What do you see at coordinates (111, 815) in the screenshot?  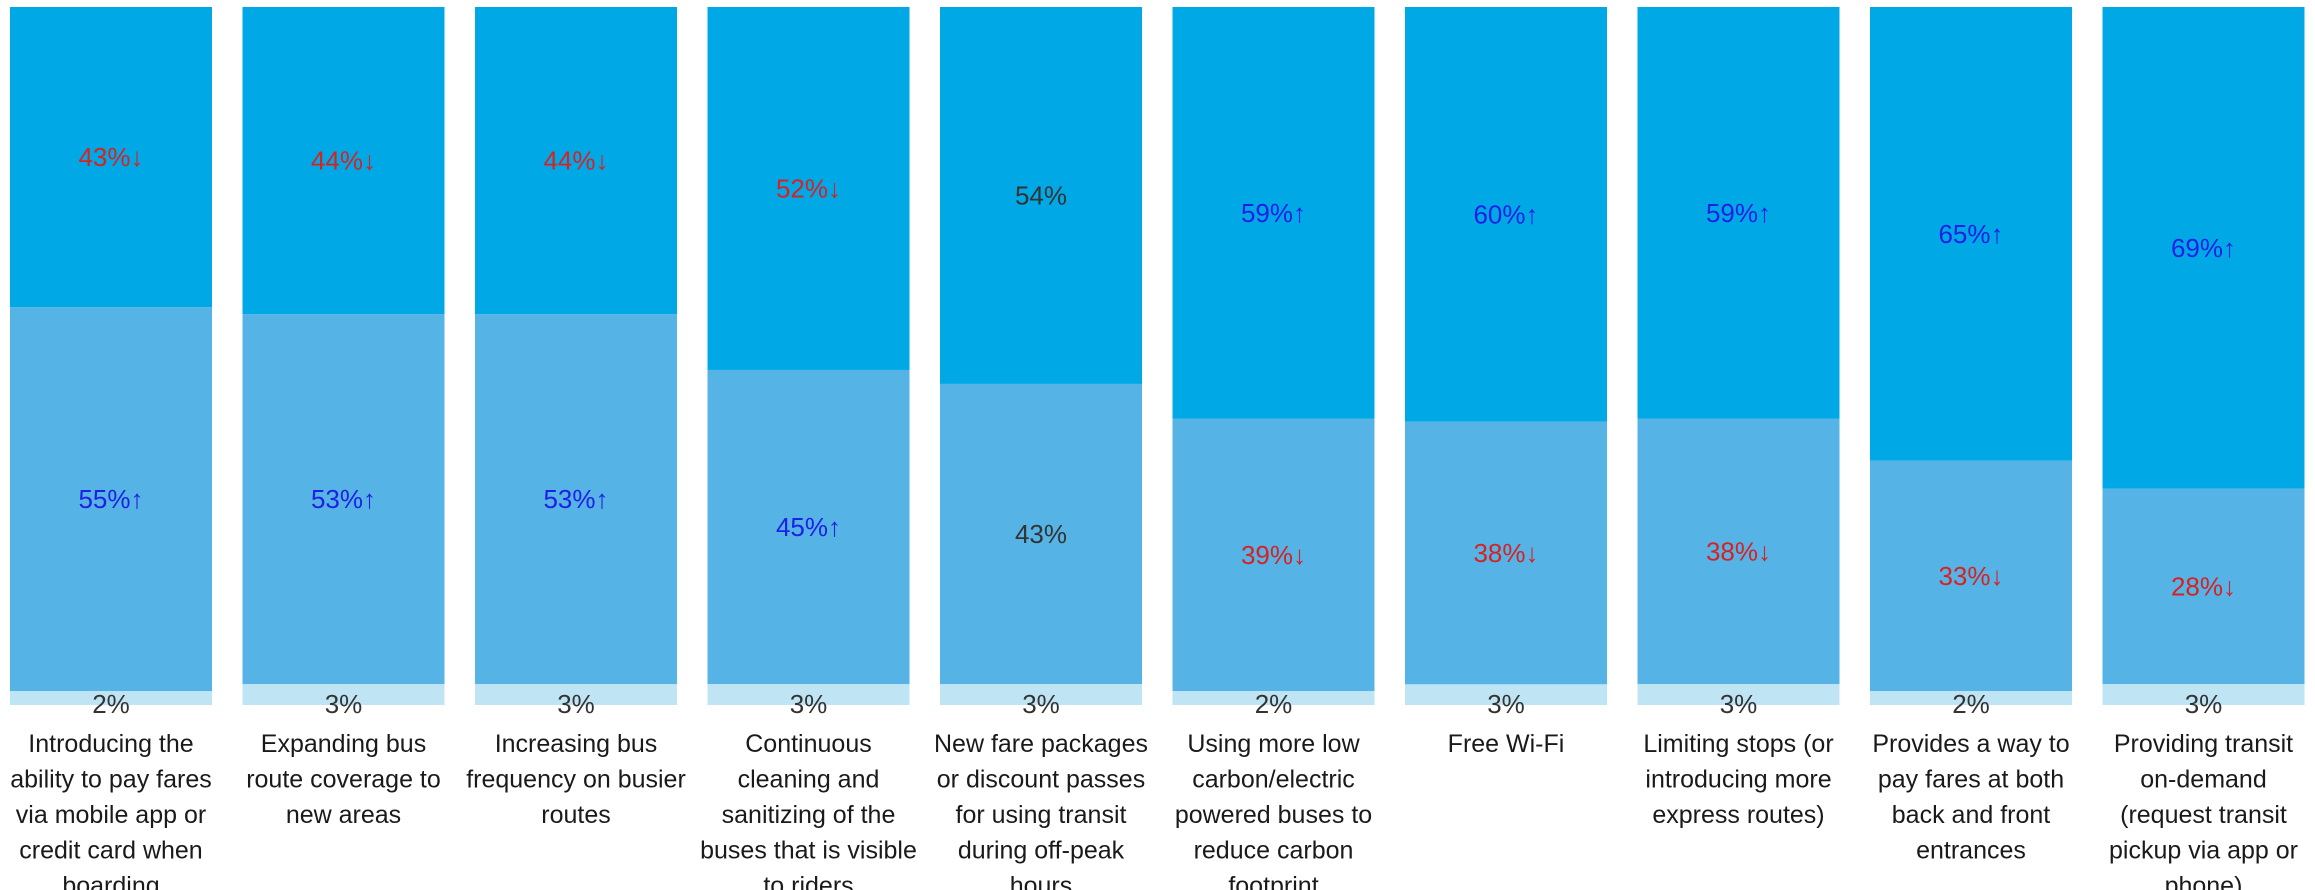 I see `category-label: via mobile app or` at bounding box center [111, 815].